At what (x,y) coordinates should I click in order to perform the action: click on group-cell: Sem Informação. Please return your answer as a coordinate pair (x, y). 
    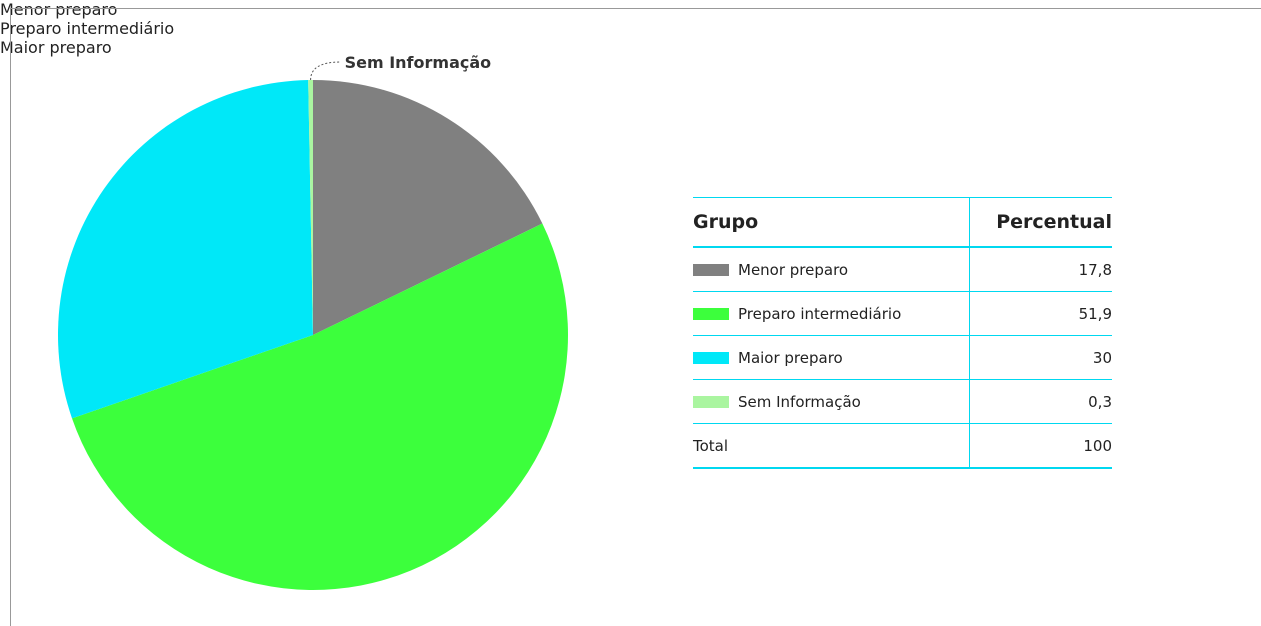
    Looking at the image, I should click on (831, 401).